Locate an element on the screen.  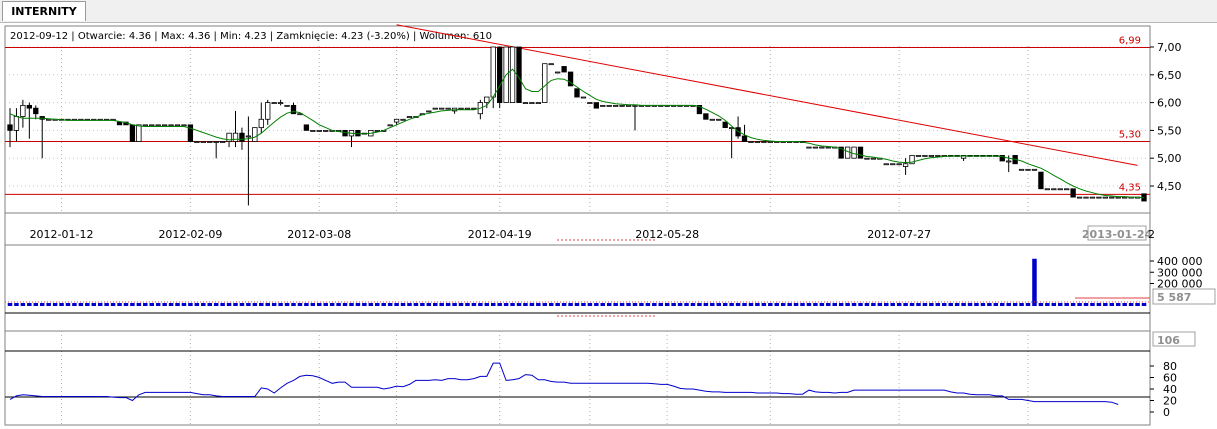
info-volume: 610 is located at coordinates (482, 36).